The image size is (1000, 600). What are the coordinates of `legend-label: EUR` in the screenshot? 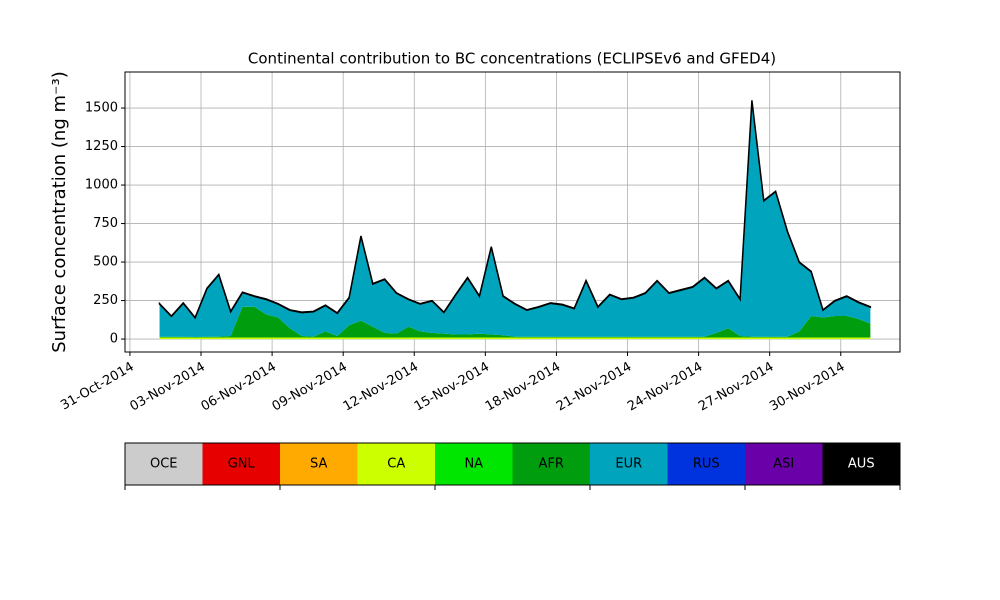 It's located at (628, 464).